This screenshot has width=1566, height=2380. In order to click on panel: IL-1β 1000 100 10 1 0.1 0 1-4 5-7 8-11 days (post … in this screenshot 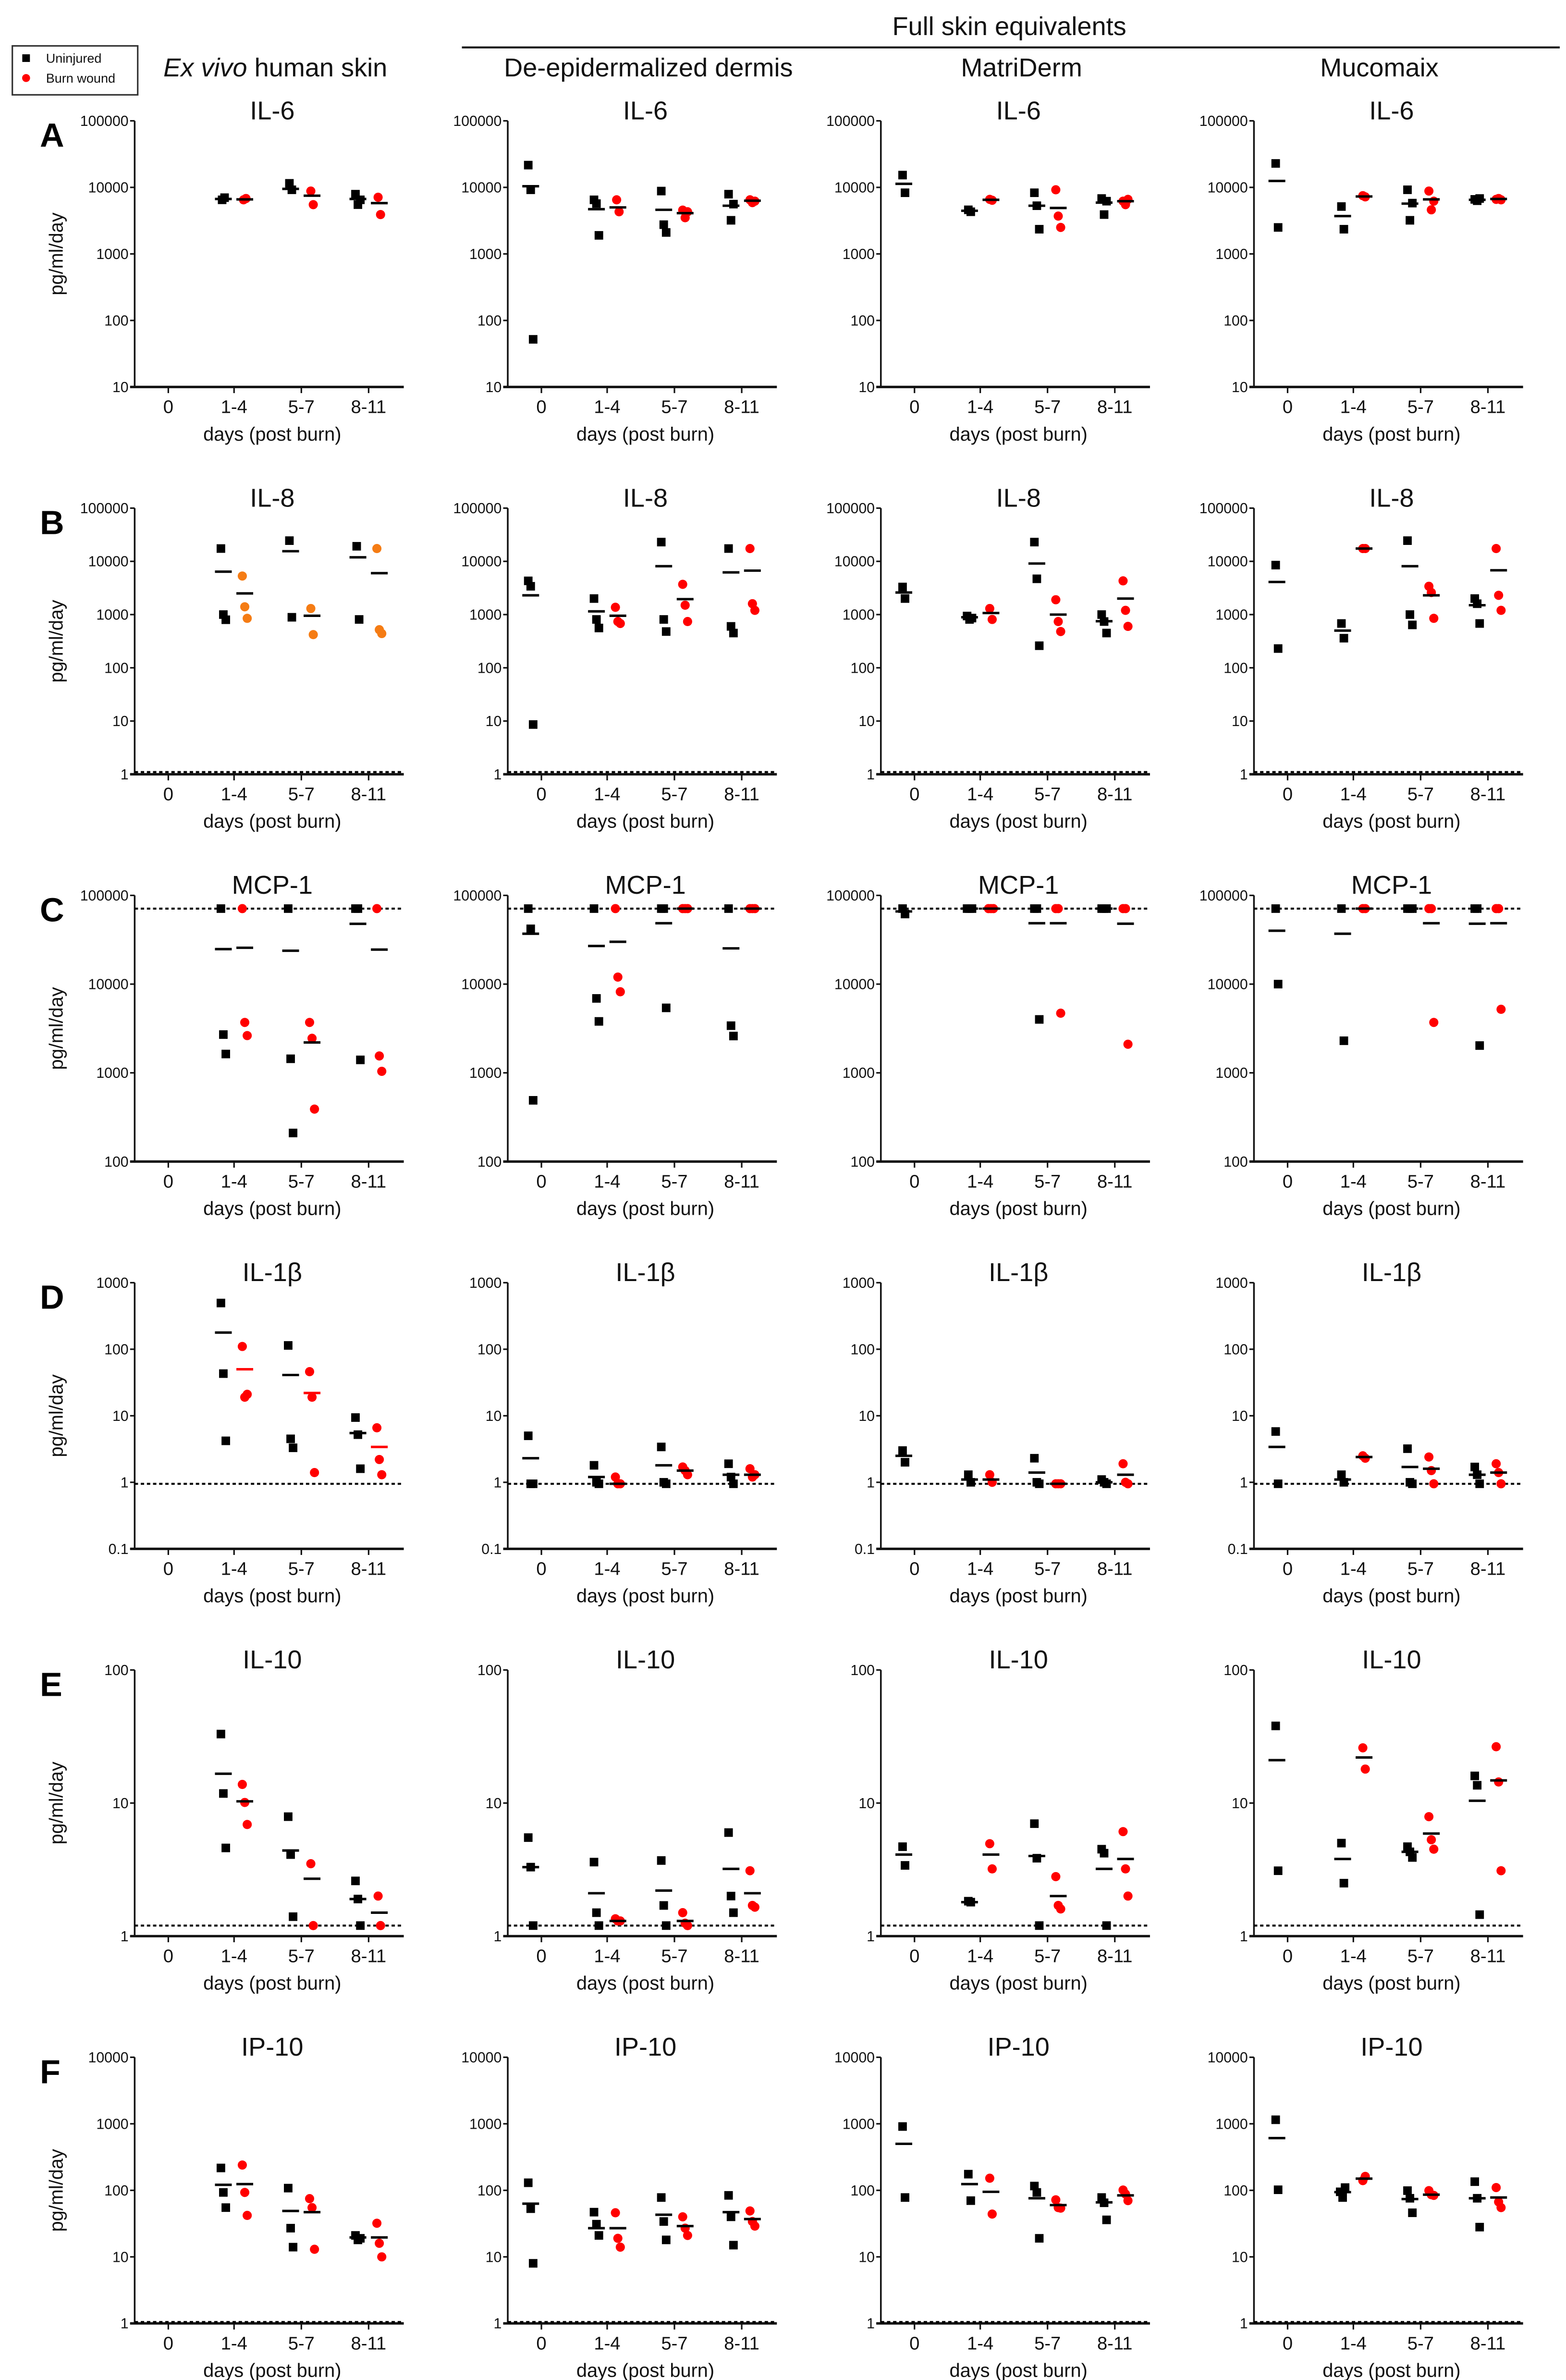, I will do `click(1369, 1432)`.